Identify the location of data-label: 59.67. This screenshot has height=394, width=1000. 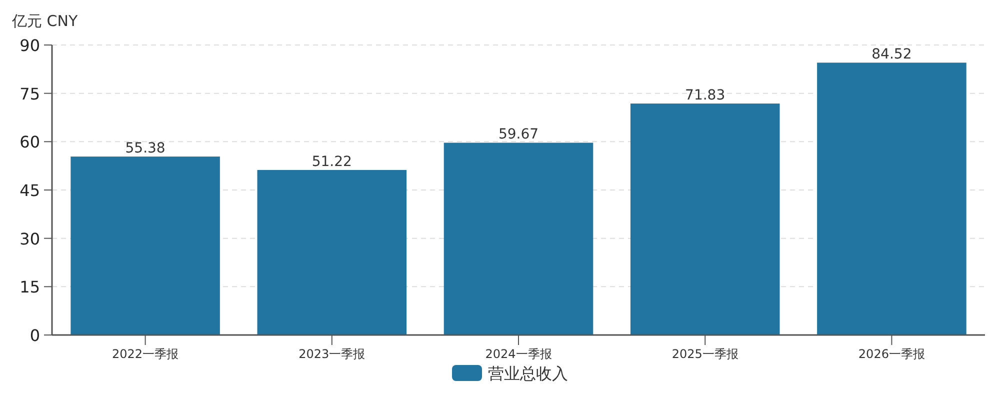
(518, 134).